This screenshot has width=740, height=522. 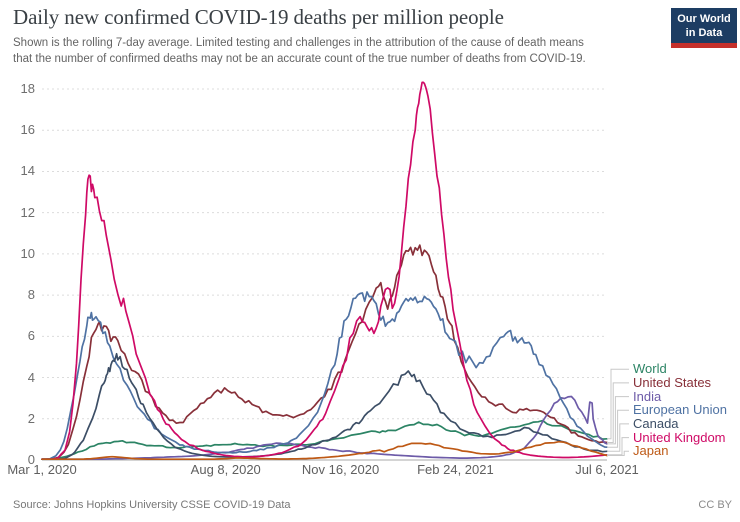 What do you see at coordinates (647, 396) in the screenshot?
I see `legend-item-india: India` at bounding box center [647, 396].